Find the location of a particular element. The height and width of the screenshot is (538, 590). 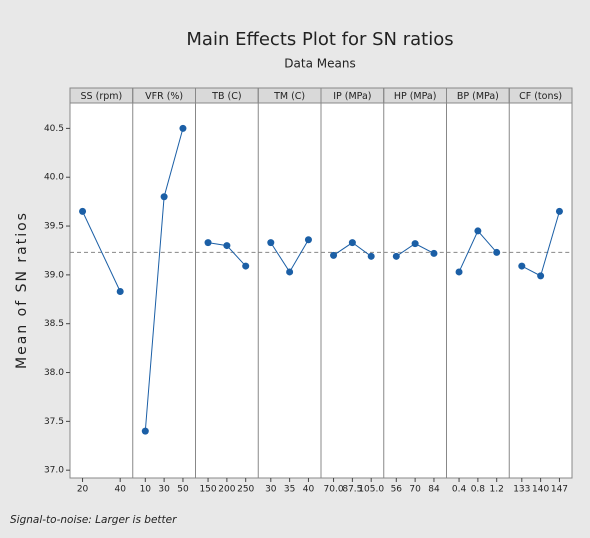

y-tick-label: 39.0 is located at coordinates (54, 275).